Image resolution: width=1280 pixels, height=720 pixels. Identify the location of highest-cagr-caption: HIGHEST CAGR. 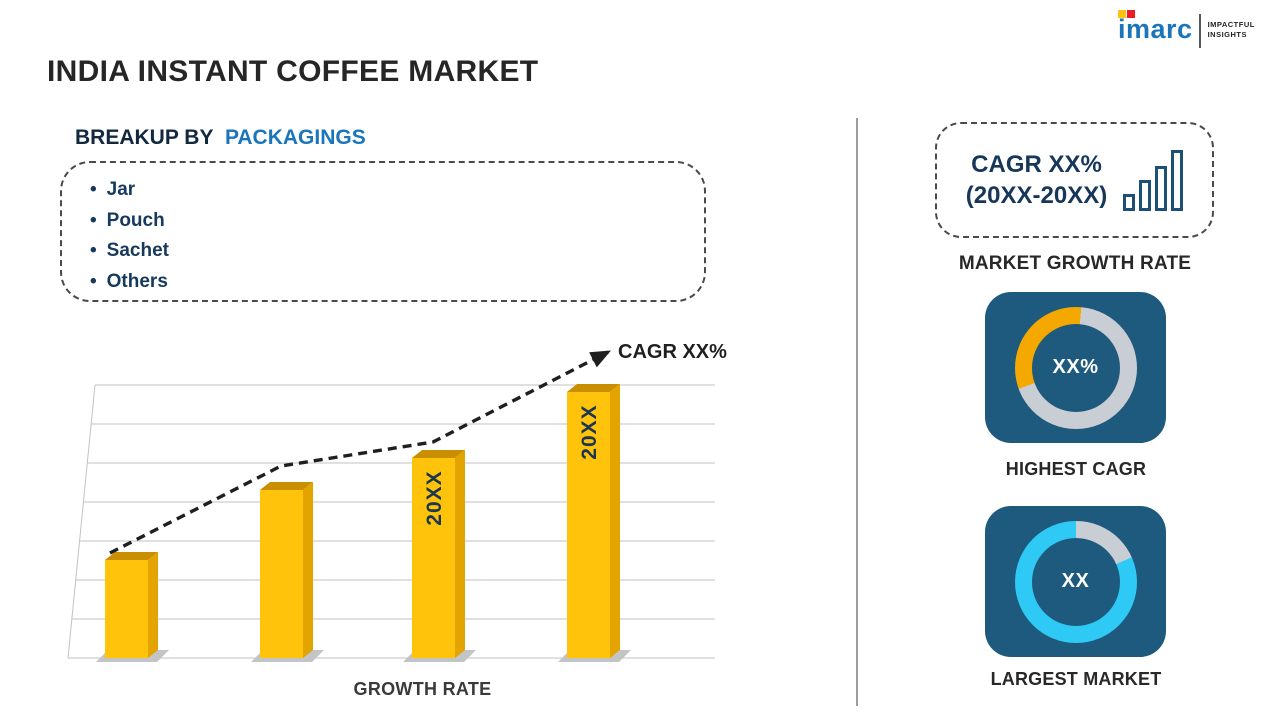
(1076, 469).